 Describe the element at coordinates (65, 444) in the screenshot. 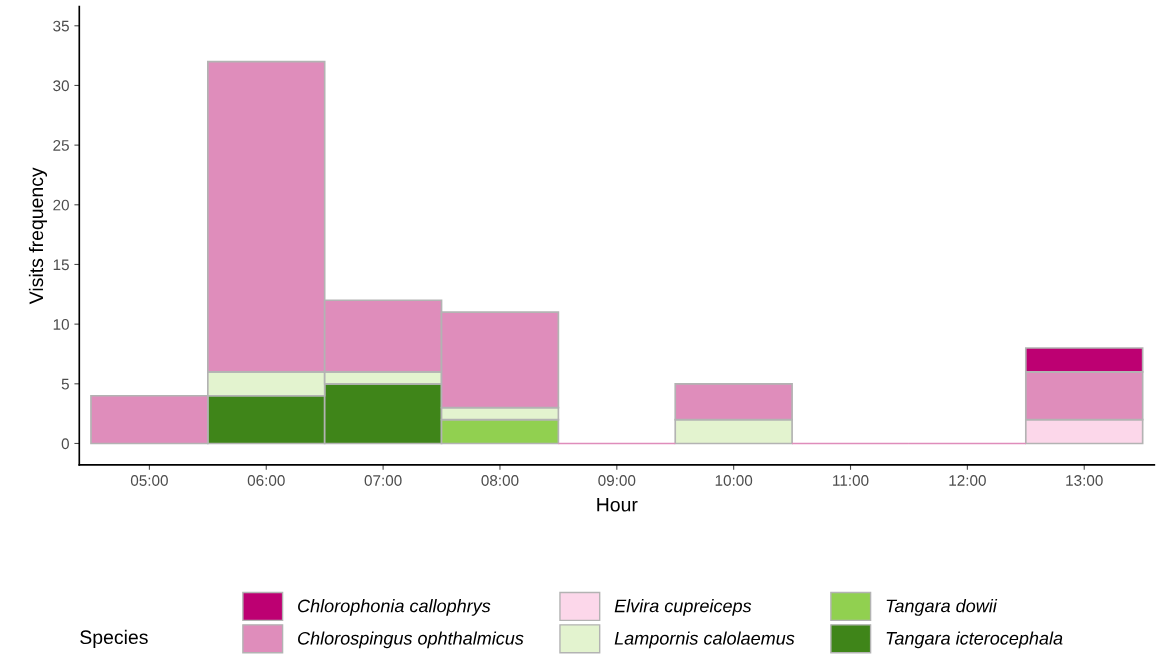

I see `y-tick-label: 0` at that location.